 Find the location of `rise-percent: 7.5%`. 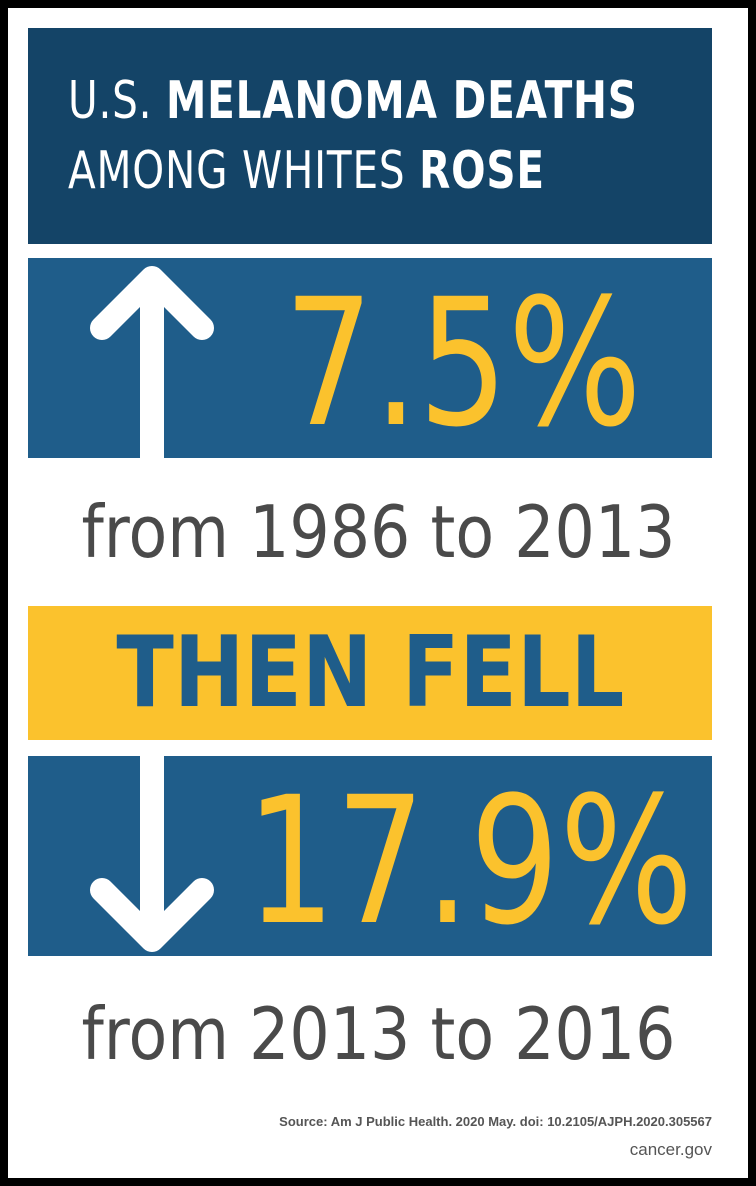

rise-percent: 7.5% is located at coordinates (463, 363).